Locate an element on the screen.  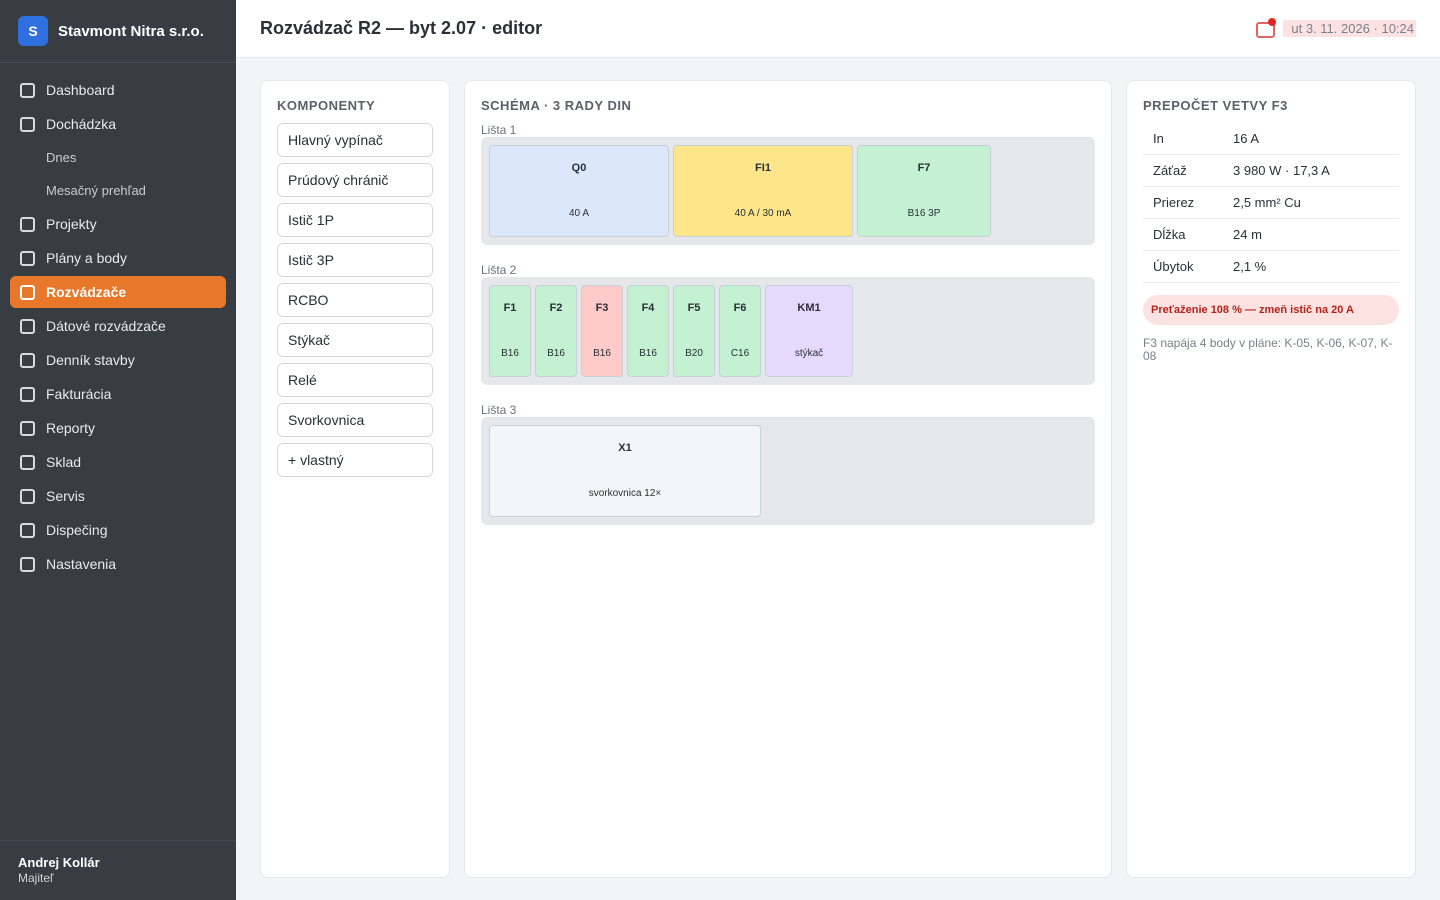
component-svorkovnica: Svorkovnica is located at coordinates (355, 420).